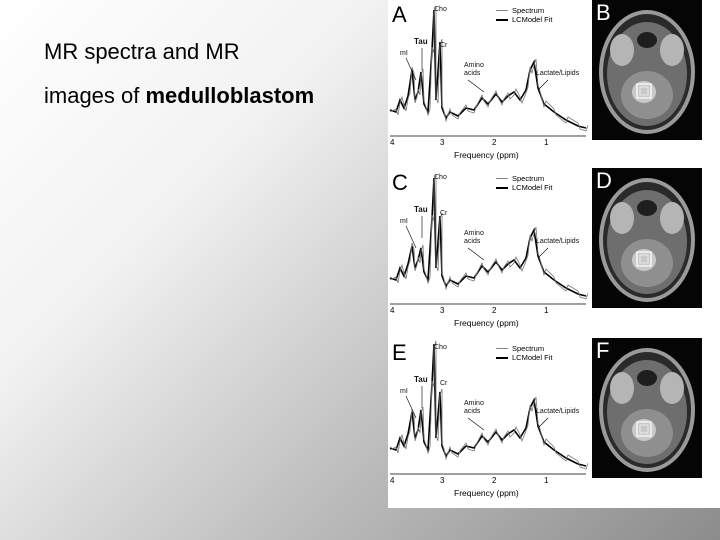 Image resolution: width=720 pixels, height=540 pixels. Describe the element at coordinates (604, 180) in the screenshot. I see `mri-panel-letter: D` at that location.